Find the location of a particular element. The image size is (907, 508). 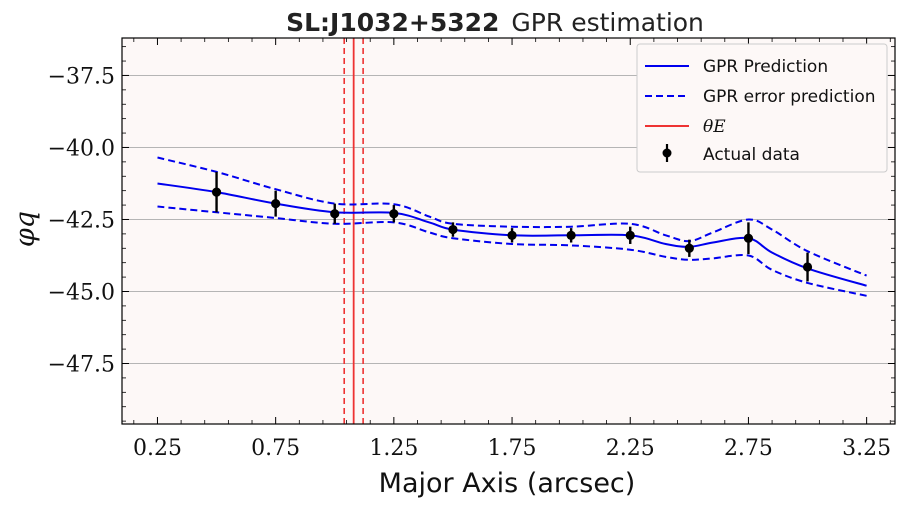

x-axis-label: Major Axis (arcsec) is located at coordinates (507, 483).